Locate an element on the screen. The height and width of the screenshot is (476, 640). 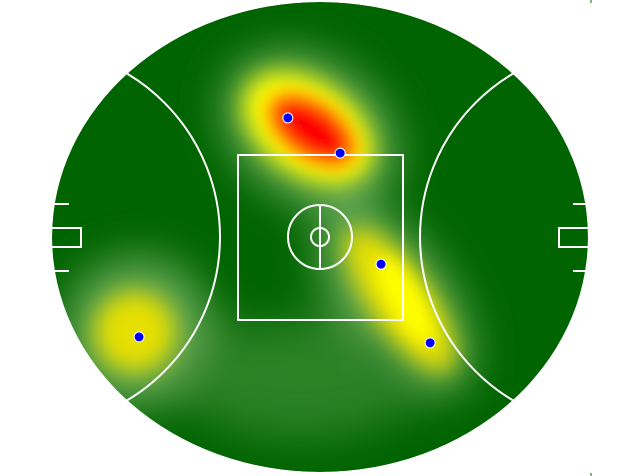
left-goal-square is located at coordinates (67, 237).